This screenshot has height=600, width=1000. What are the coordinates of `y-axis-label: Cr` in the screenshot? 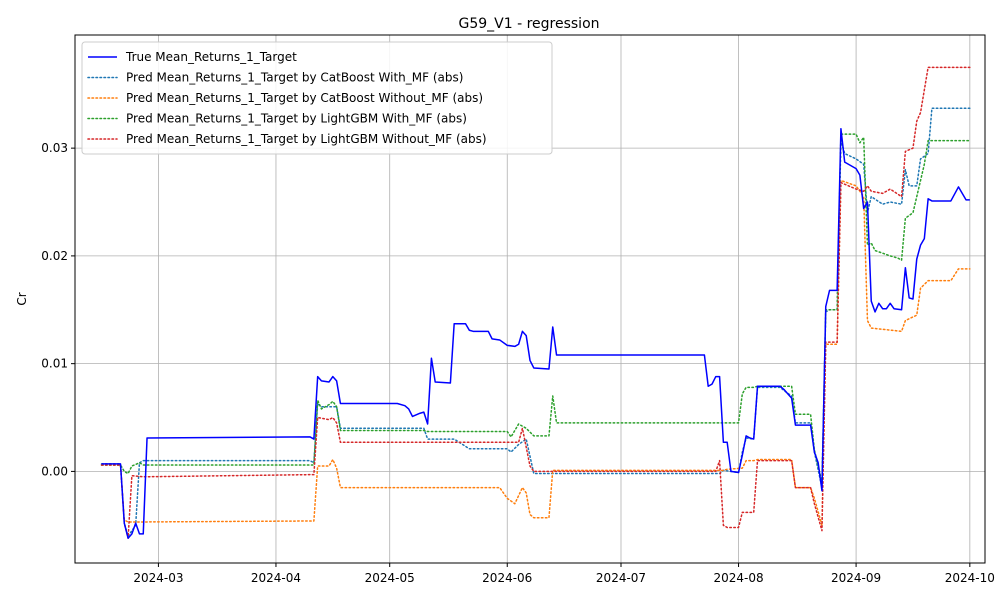 It's located at (22, 298).